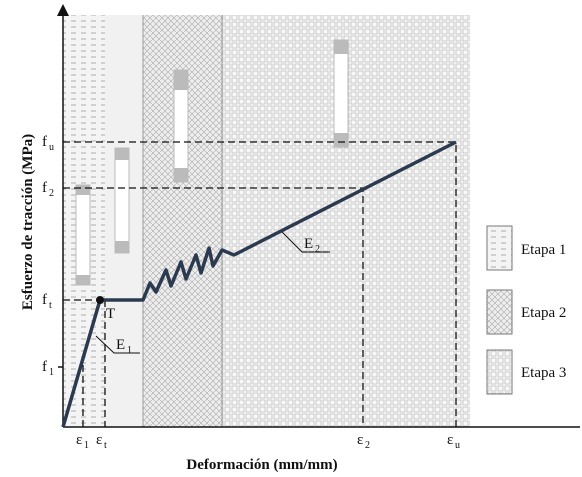 The height and width of the screenshot is (477, 582). Describe the element at coordinates (457, 445) in the screenshot. I see `x-tick-sub: u` at that location.